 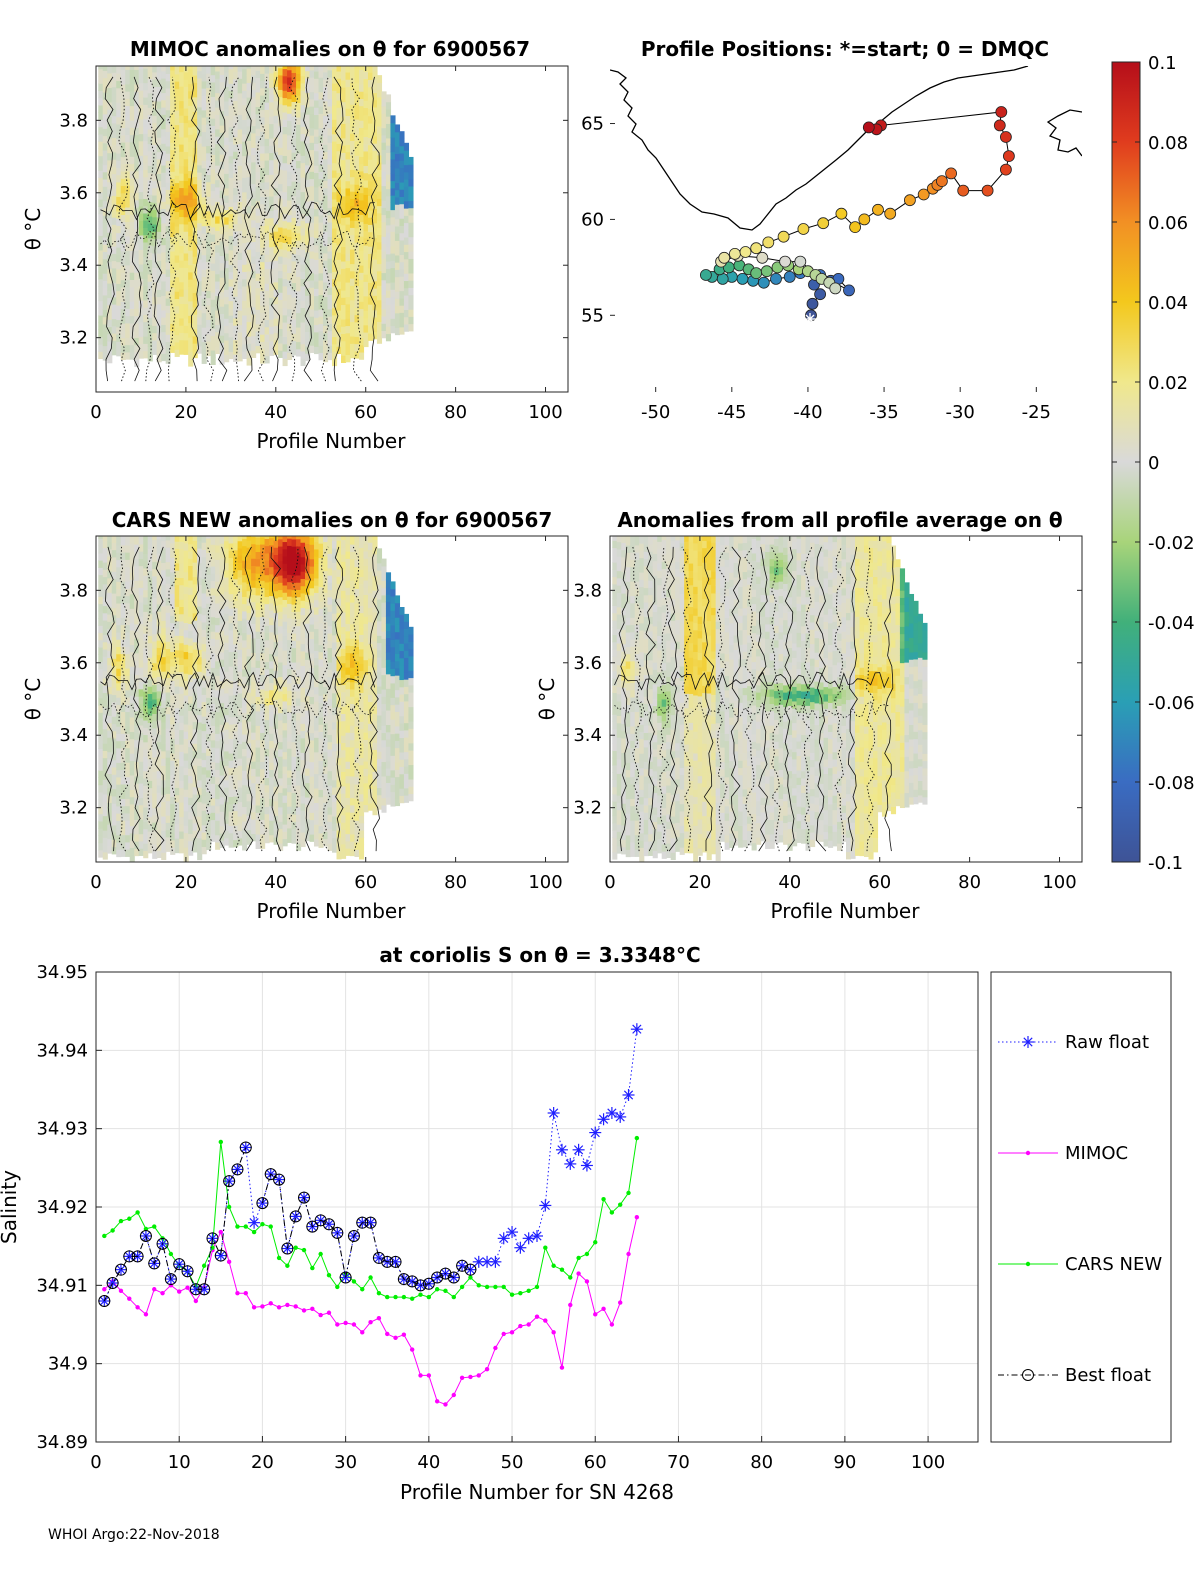 What do you see at coordinates (942, 181) in the screenshot?
I see `profile-position-marker` at bounding box center [942, 181].